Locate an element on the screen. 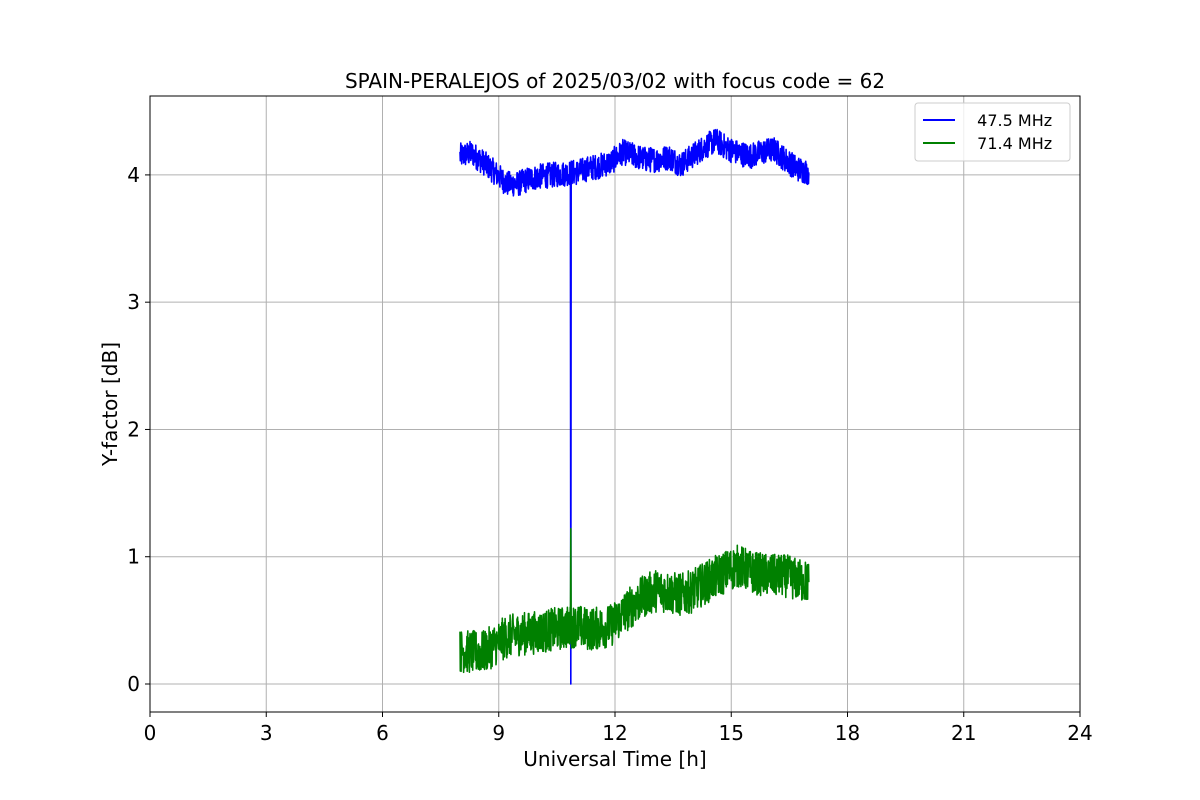 Image resolution: width=1200 pixels, height=800 pixels. x-tick-label: 18 is located at coordinates (847, 733).